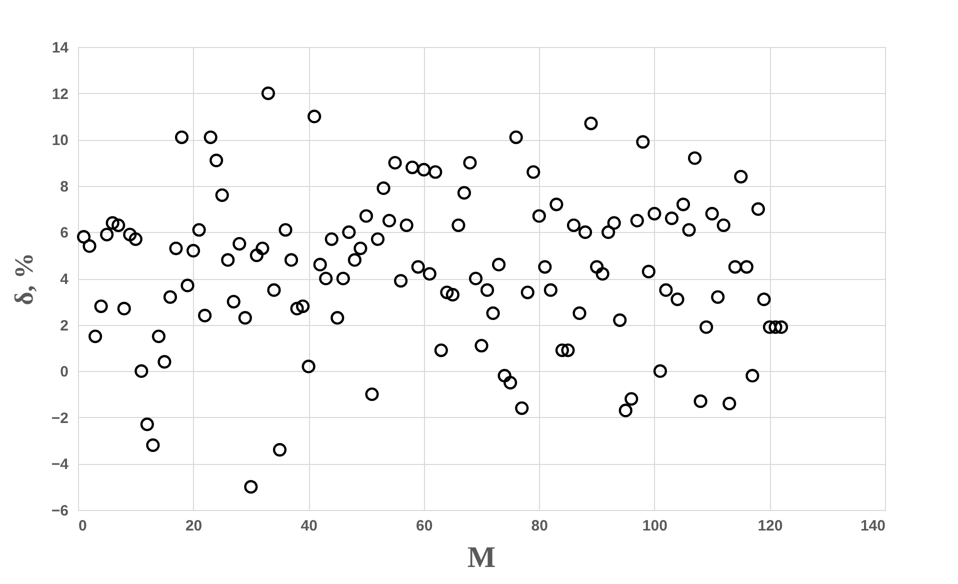  What do you see at coordinates (481, 557) in the screenshot?
I see `x-axis-title: M` at bounding box center [481, 557].